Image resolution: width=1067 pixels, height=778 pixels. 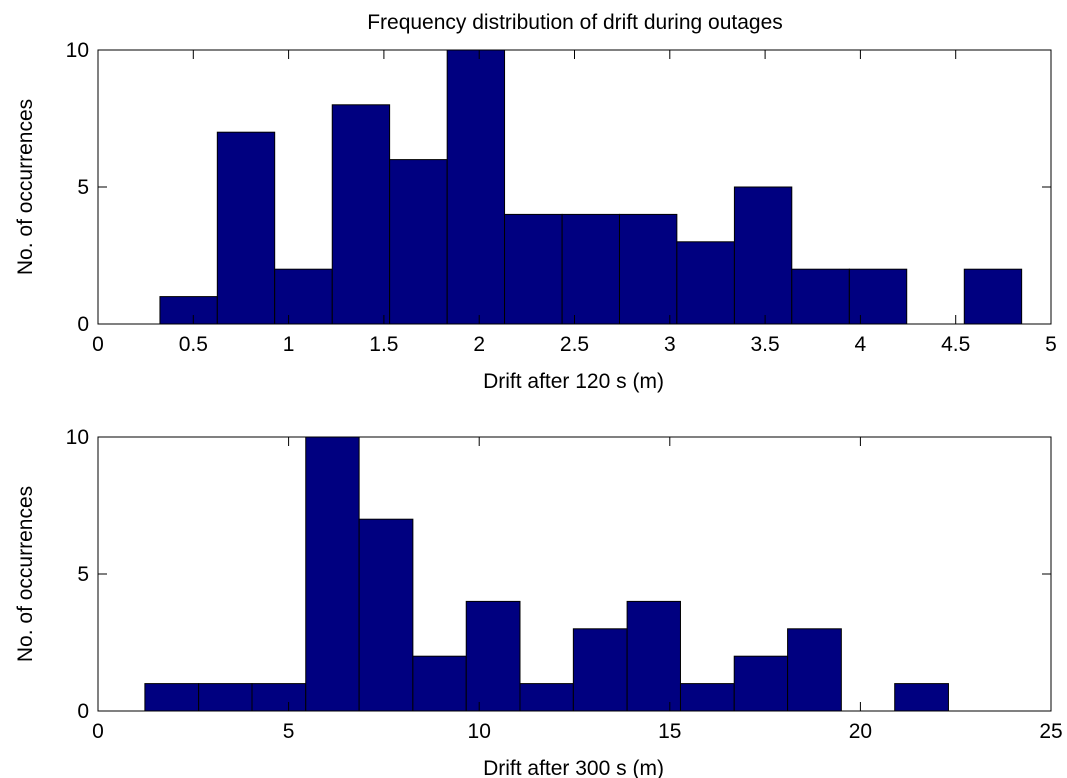 I want to click on x-tick-label: 15, so click(x=669, y=731).